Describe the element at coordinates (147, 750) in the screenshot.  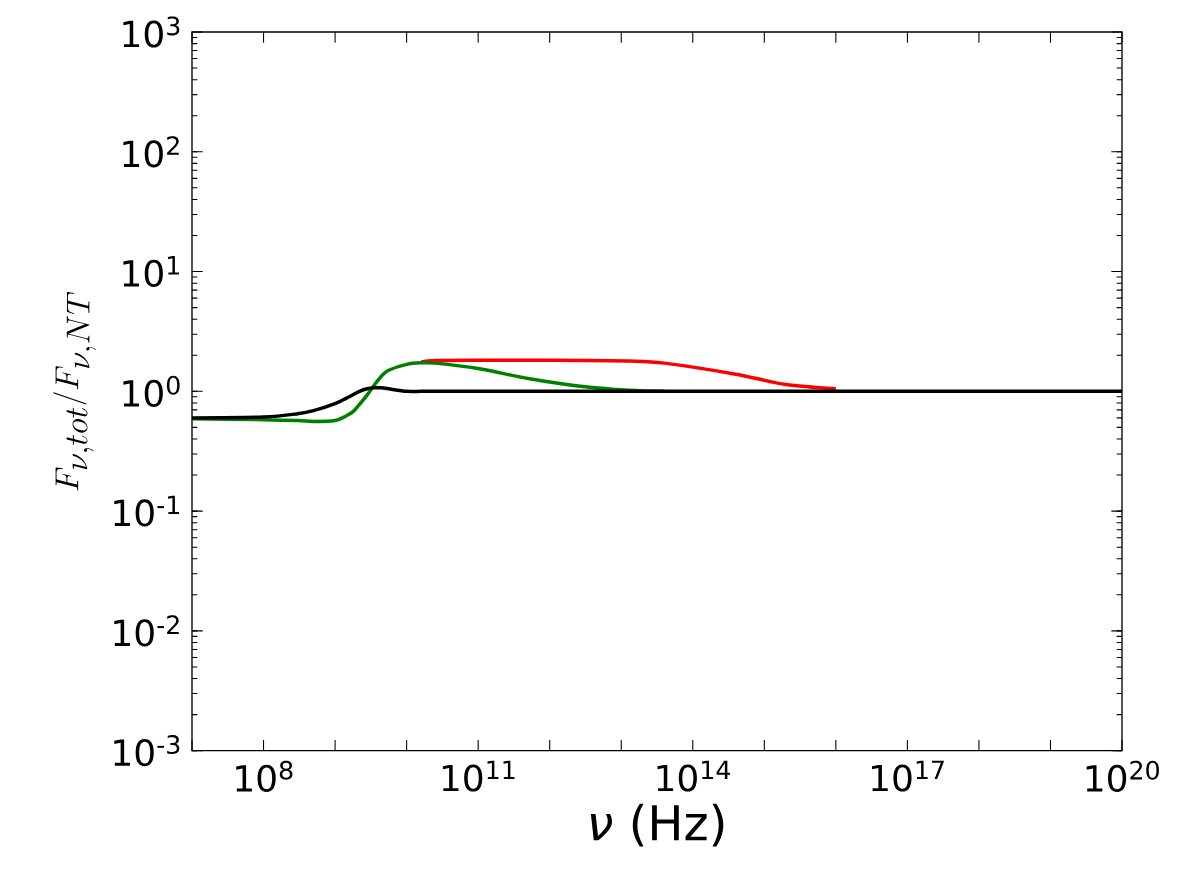
I see `y-tick-label: 10$^{-3}$` at that location.